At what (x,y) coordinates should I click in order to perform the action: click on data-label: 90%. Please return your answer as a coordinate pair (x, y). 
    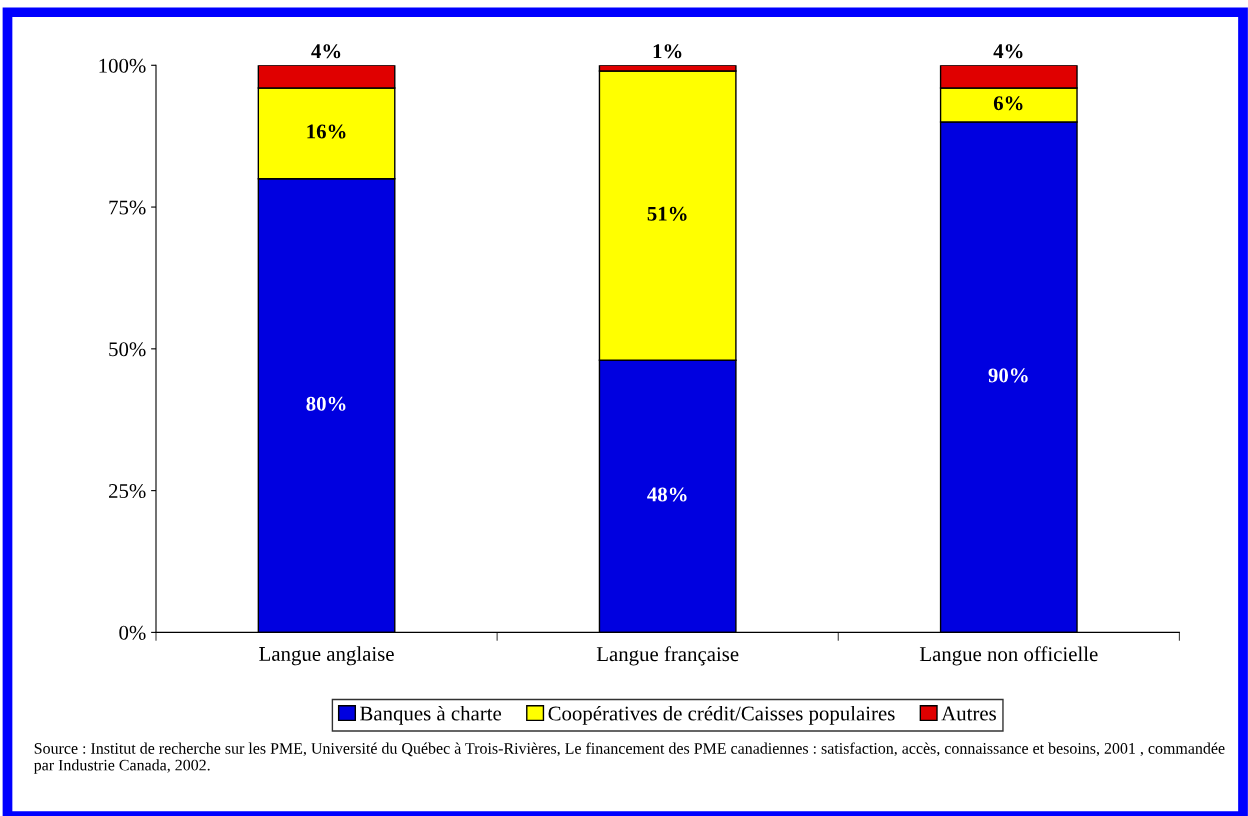
    Looking at the image, I should click on (1008, 375).